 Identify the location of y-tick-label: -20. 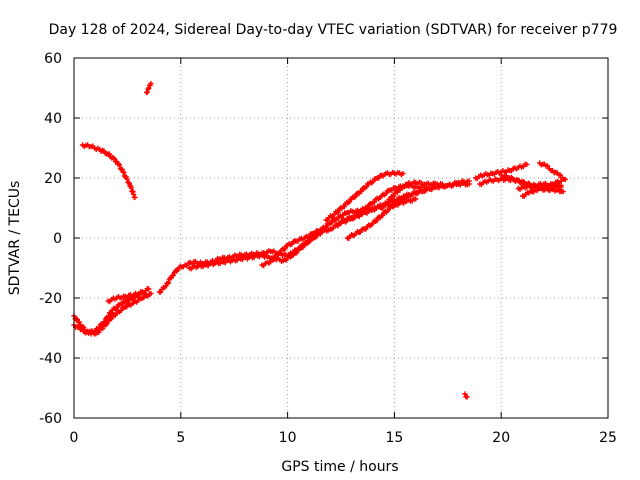
(50, 299).